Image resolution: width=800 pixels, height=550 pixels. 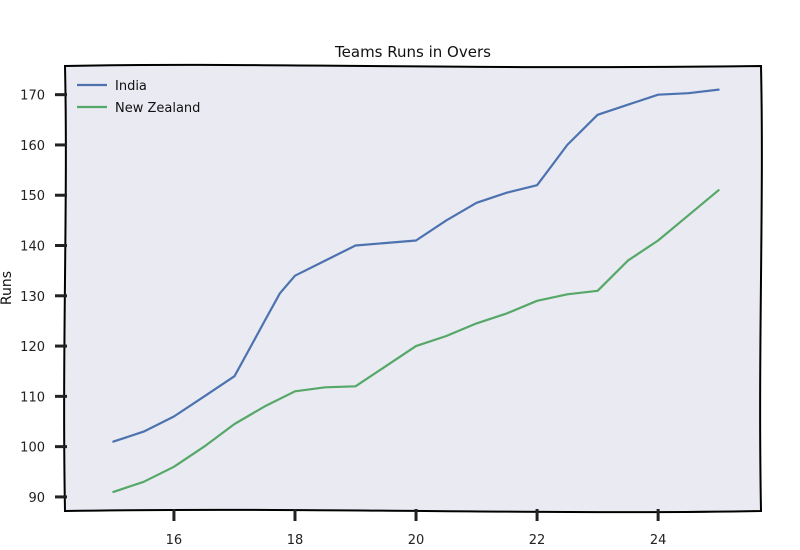 I want to click on chart-title: Teams Runs in Overs, so click(x=412, y=52).